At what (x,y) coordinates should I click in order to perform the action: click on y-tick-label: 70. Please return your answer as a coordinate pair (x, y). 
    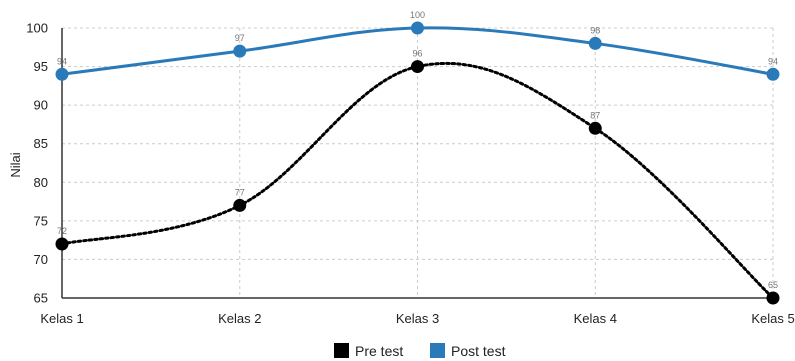
    Looking at the image, I should click on (41, 259).